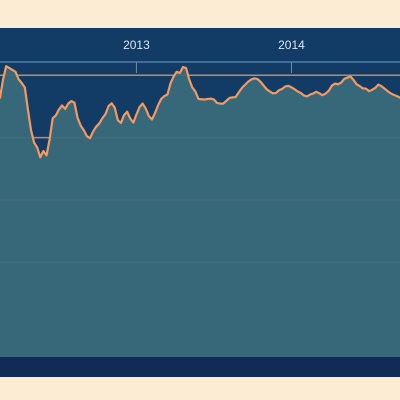 The width and height of the screenshot is (400, 400). I want to click on x-tick-label: 2013, so click(136, 45).